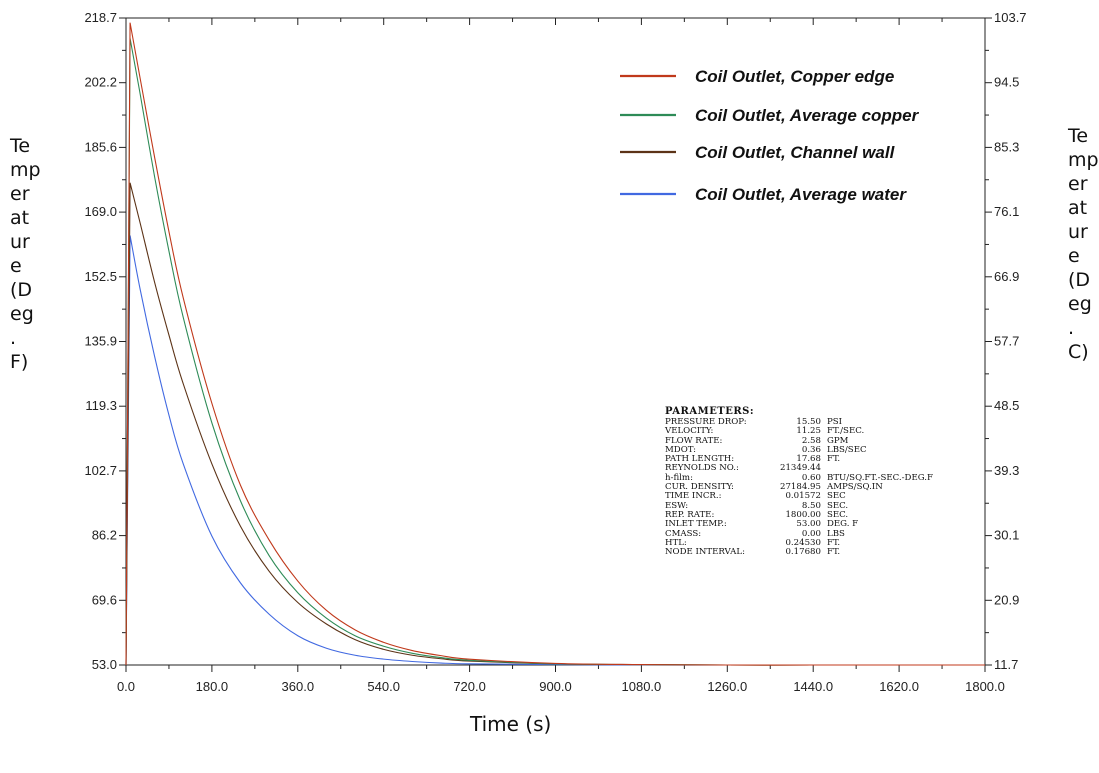 This screenshot has width=1099, height=773. I want to click on x-tick-label: 1260.0, so click(727, 686).